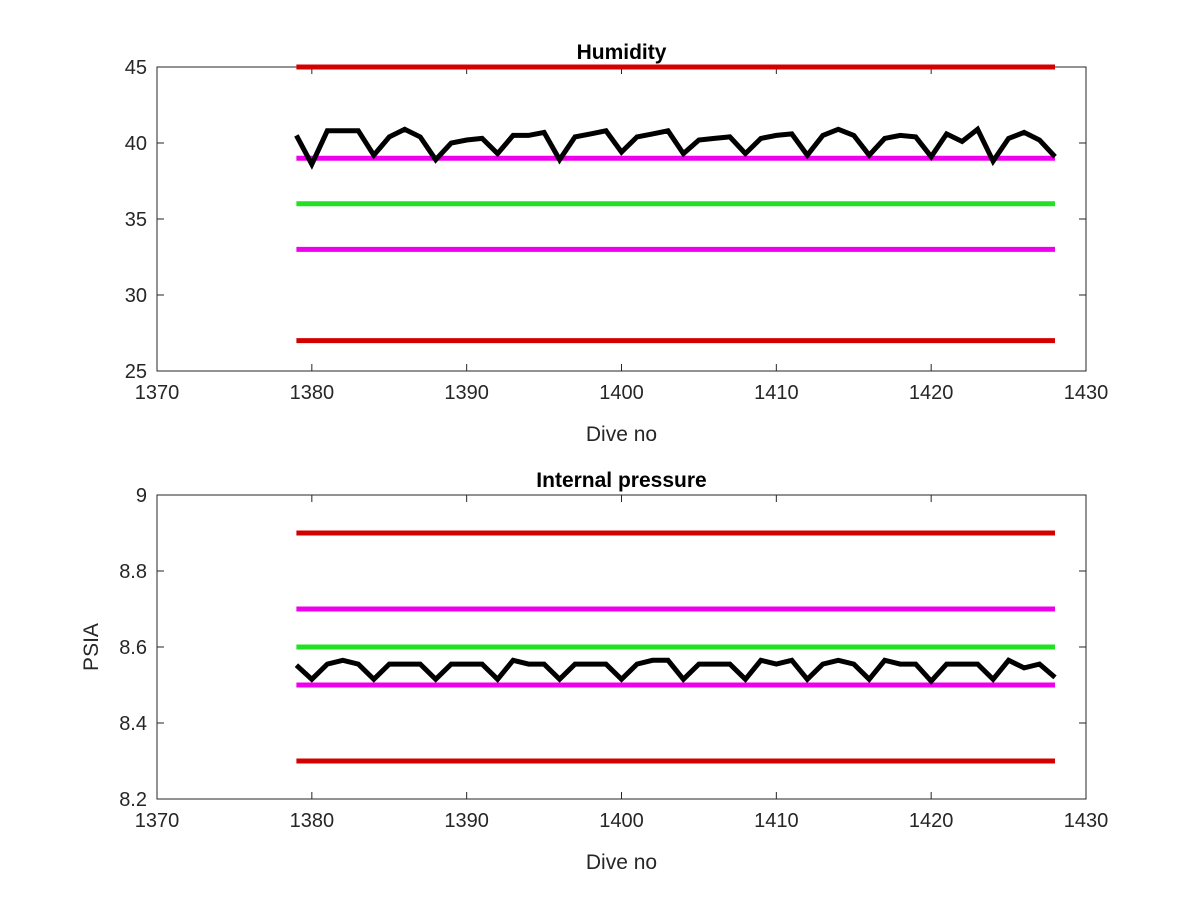  Describe the element at coordinates (136, 296) in the screenshot. I see `y-tick-label: 30` at that location.